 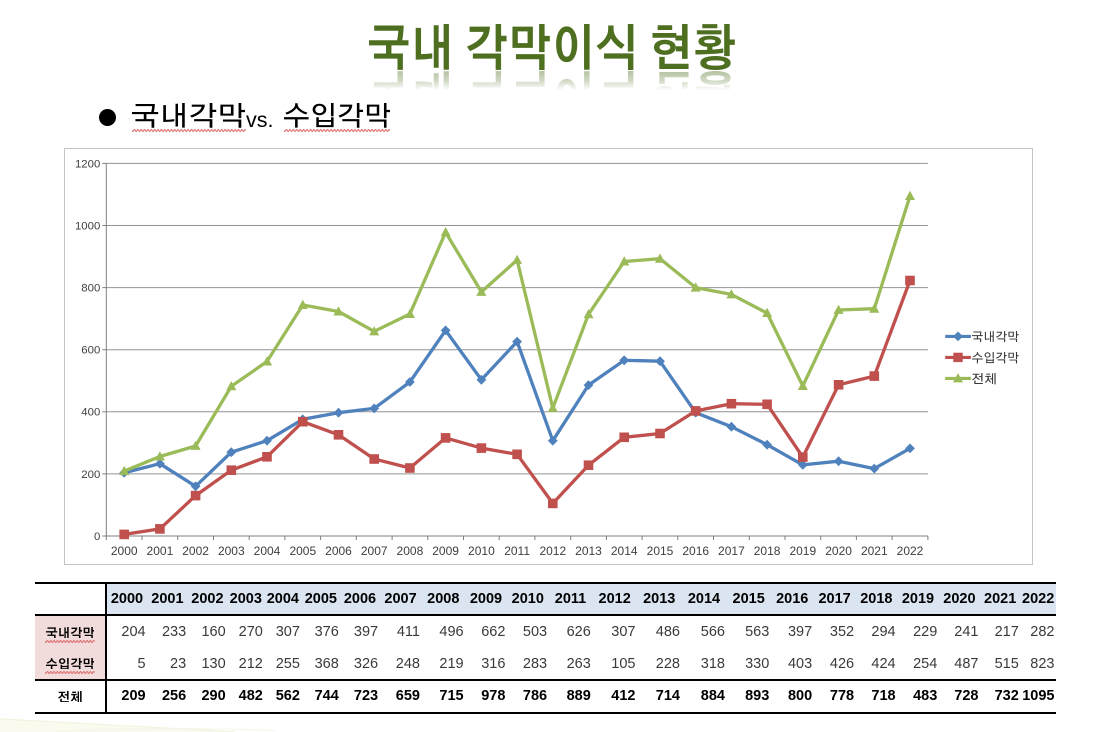 What do you see at coordinates (624, 551) in the screenshot?
I see `svg-text: 2014` at bounding box center [624, 551].